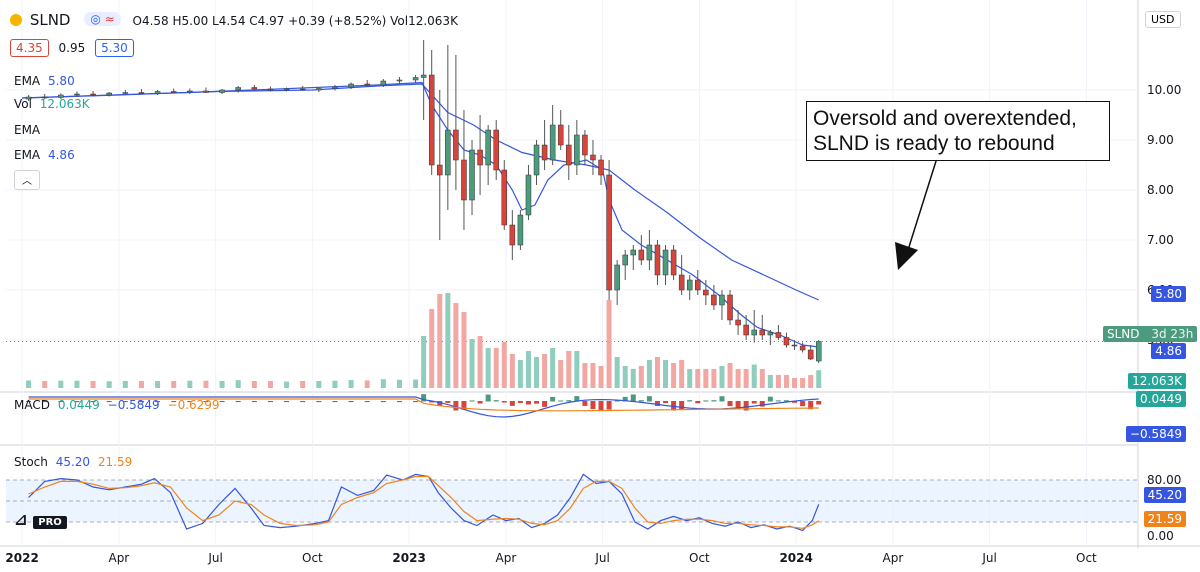 This screenshot has width=1200, height=572. Describe the element at coordinates (27, 155) in the screenshot. I see `legend-ema-short-label: EMA` at that location.